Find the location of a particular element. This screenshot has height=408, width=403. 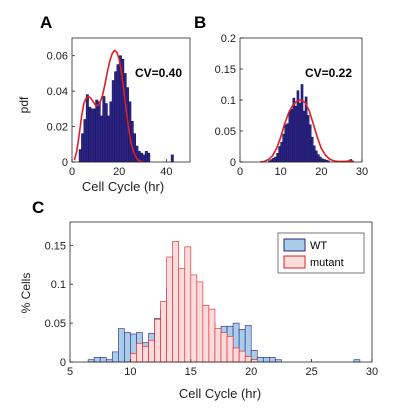

panel-c-y-tick-label: 0.15 is located at coordinates (55, 246).